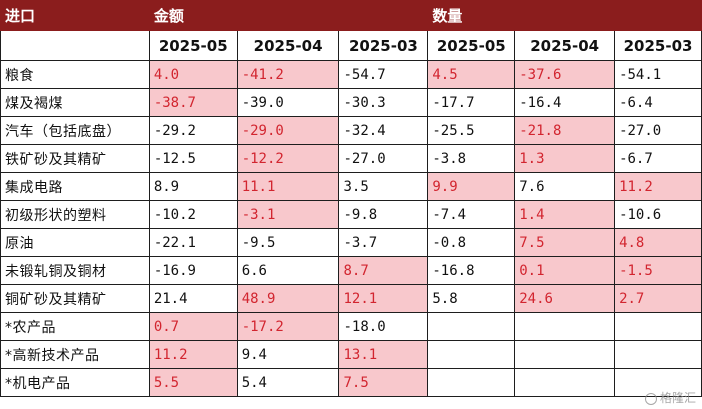 The height and width of the screenshot is (409, 702). Describe the element at coordinates (471, 242) in the screenshot. I see `data-cell: -0.8` at that location.